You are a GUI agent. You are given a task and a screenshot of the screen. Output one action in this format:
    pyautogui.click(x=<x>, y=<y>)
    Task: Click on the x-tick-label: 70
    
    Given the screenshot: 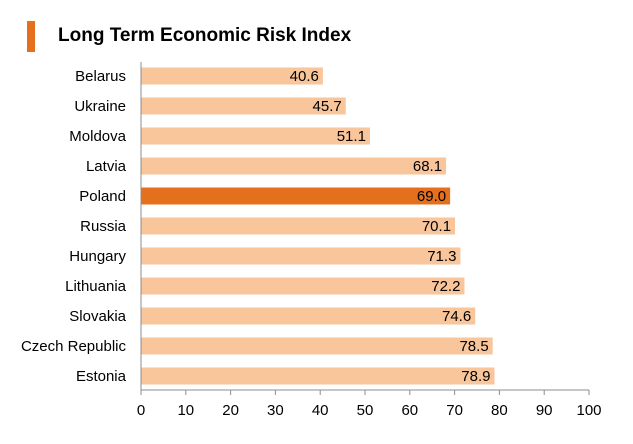 What is the action you would take?
    pyautogui.click(x=454, y=410)
    